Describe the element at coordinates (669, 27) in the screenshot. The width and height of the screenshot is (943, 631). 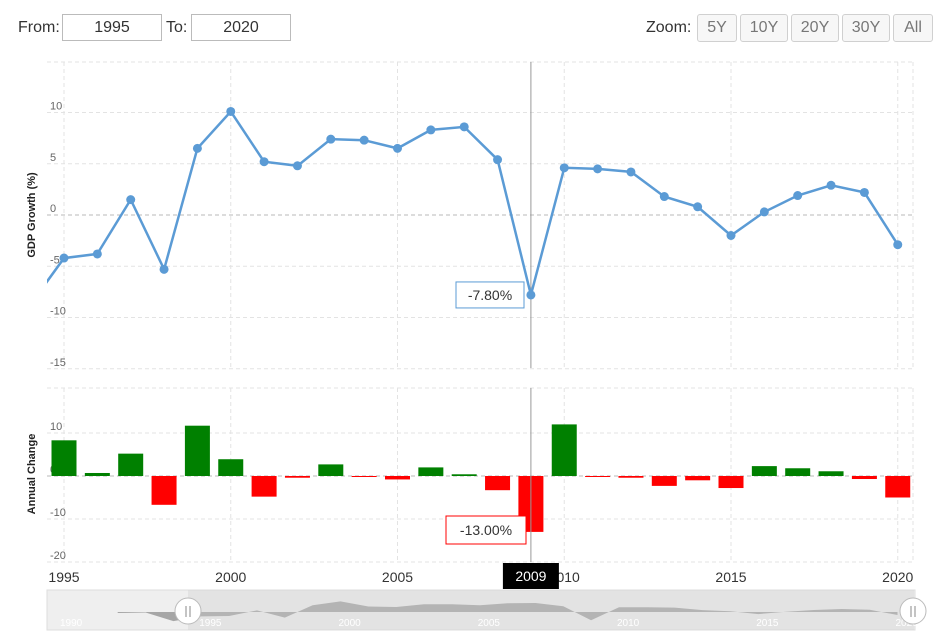
I see `zoom-label: Zoom:` at that location.